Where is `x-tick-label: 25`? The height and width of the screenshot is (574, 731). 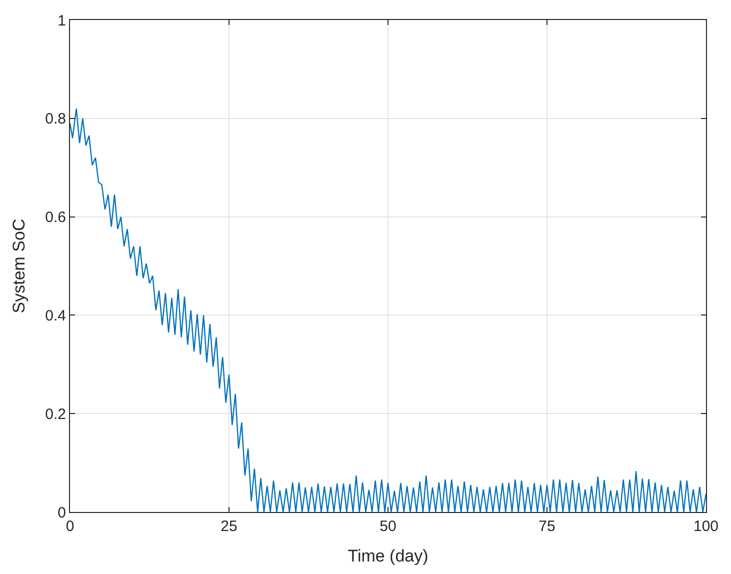 x-tick-label: 25 is located at coordinates (229, 526).